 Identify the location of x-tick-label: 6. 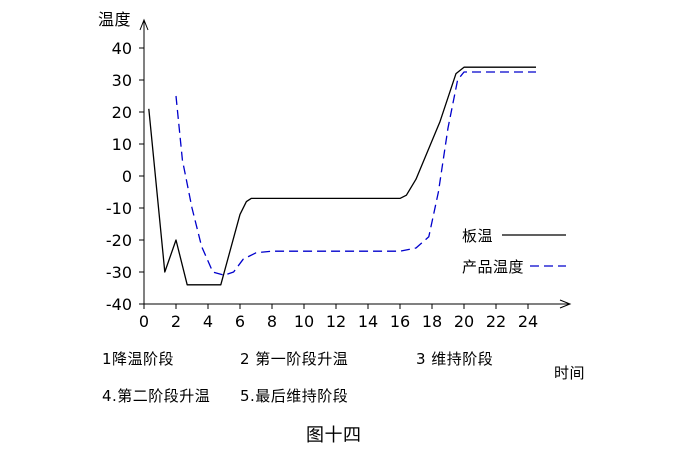
(240, 321).